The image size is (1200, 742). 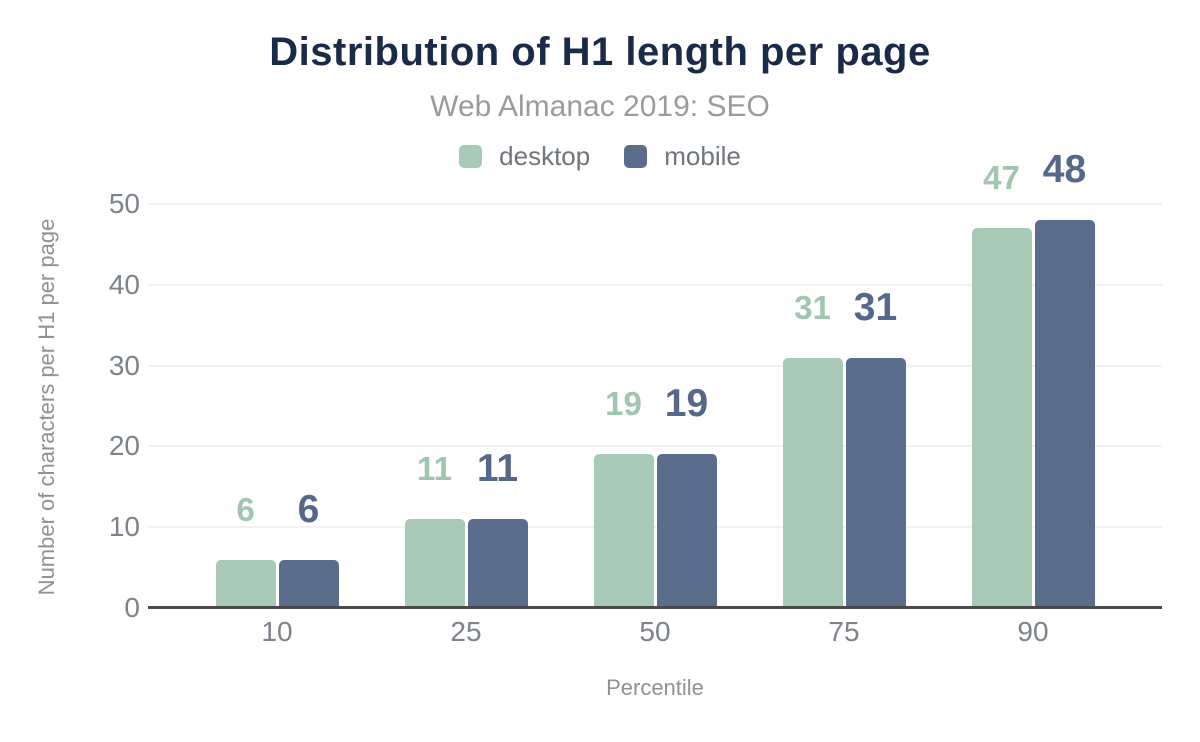 What do you see at coordinates (124, 527) in the screenshot?
I see `y-tick-10: 10` at bounding box center [124, 527].